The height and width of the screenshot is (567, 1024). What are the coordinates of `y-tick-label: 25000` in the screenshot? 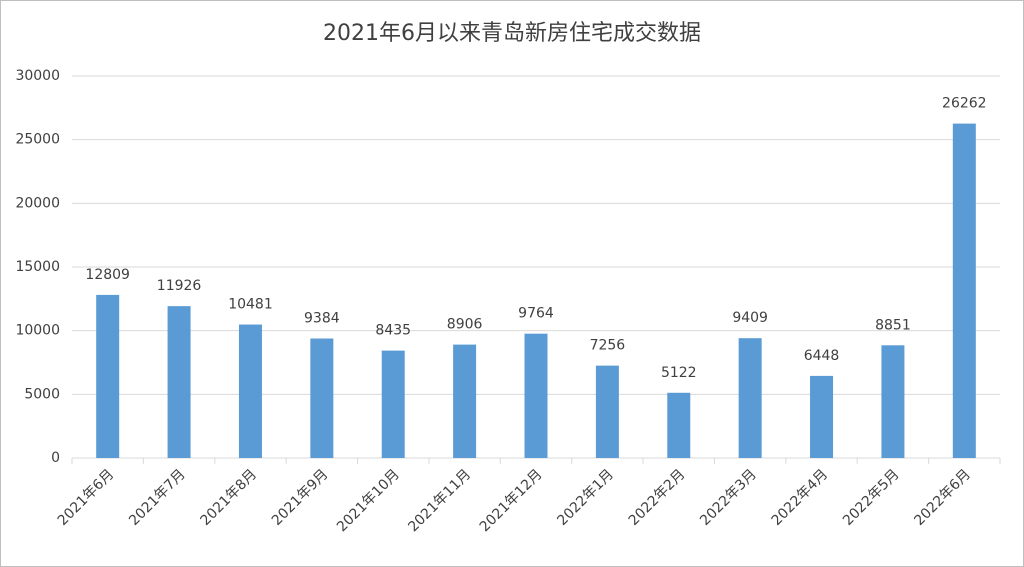 It's located at (37, 140).